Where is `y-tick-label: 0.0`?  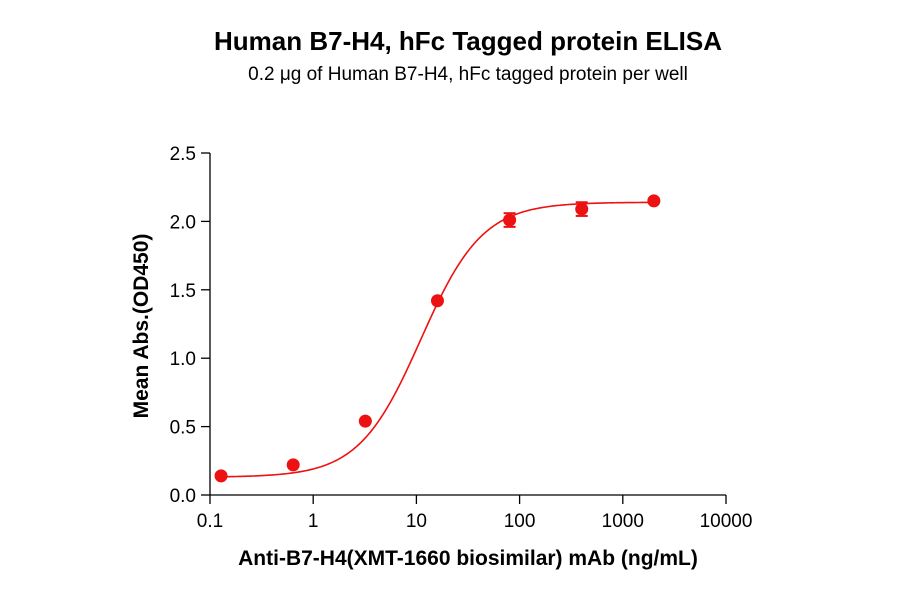
y-tick-label: 0.0 is located at coordinates (183, 496).